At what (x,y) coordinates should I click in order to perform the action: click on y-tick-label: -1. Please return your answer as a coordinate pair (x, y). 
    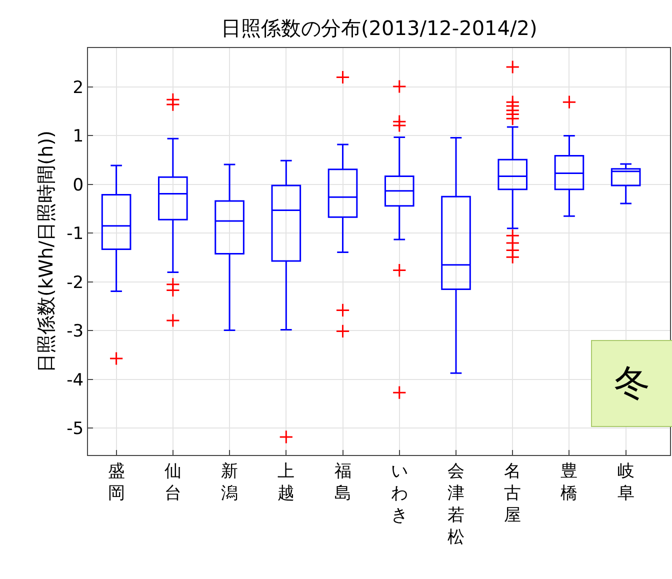
    Looking at the image, I should click on (75, 234).